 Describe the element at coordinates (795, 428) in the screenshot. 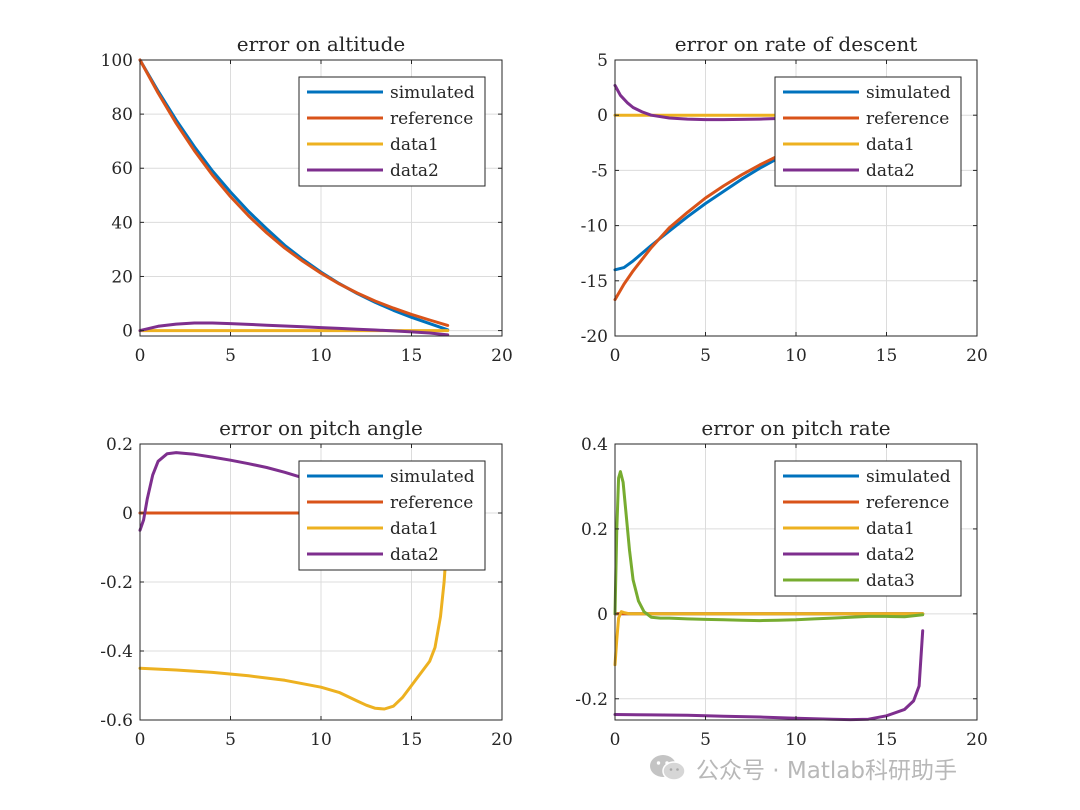

I see `chart-title: error on pitch rate` at that location.